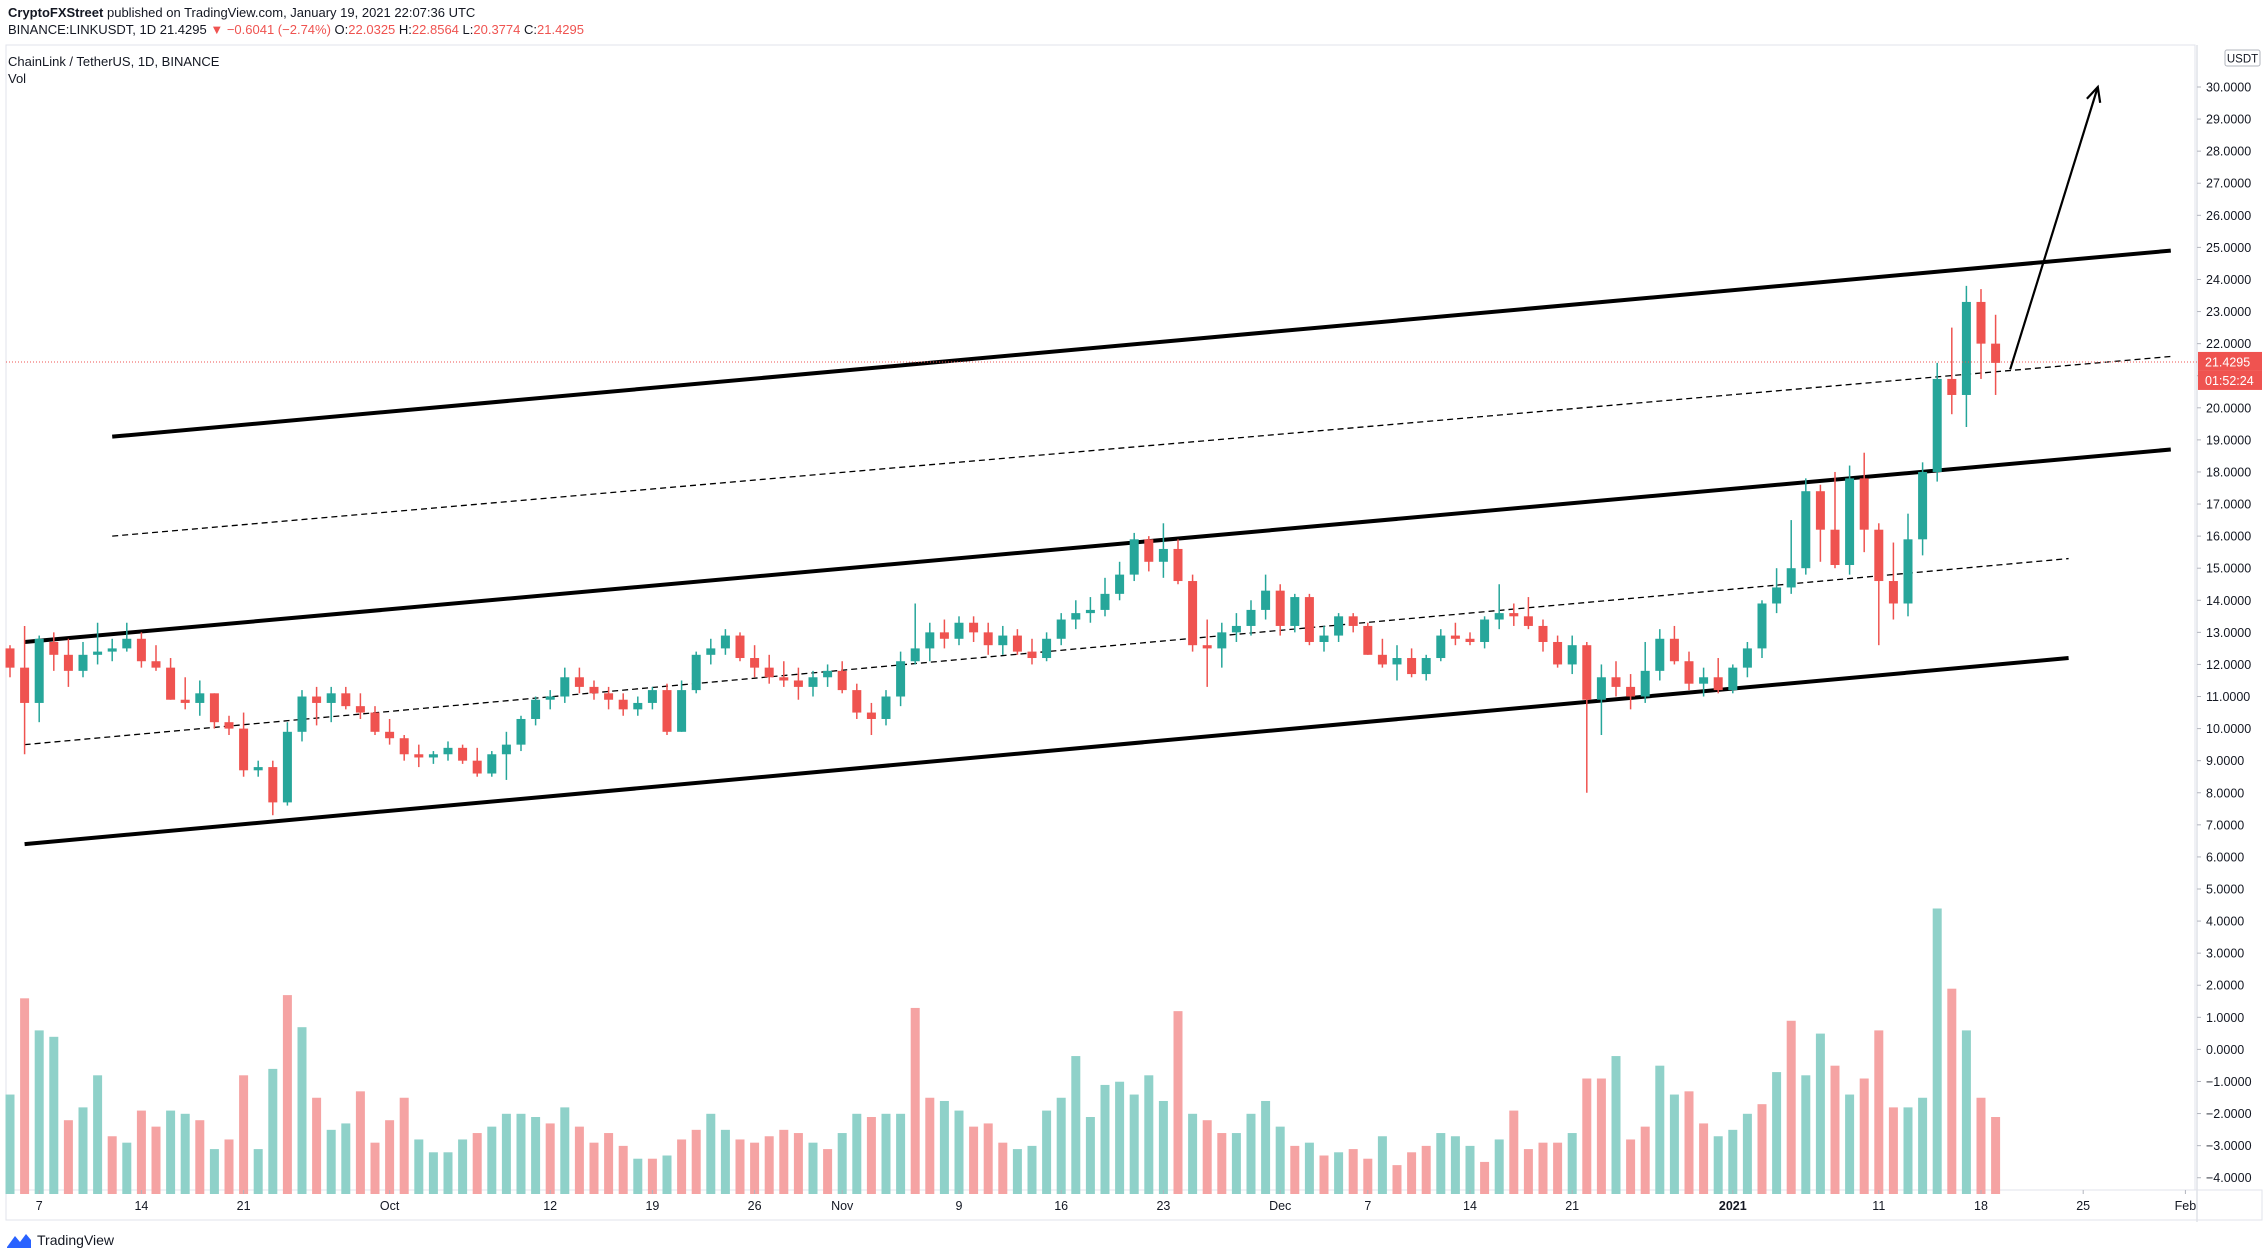  What do you see at coordinates (1280, 1206) in the screenshot?
I see `time-tick-label: Dec` at bounding box center [1280, 1206].